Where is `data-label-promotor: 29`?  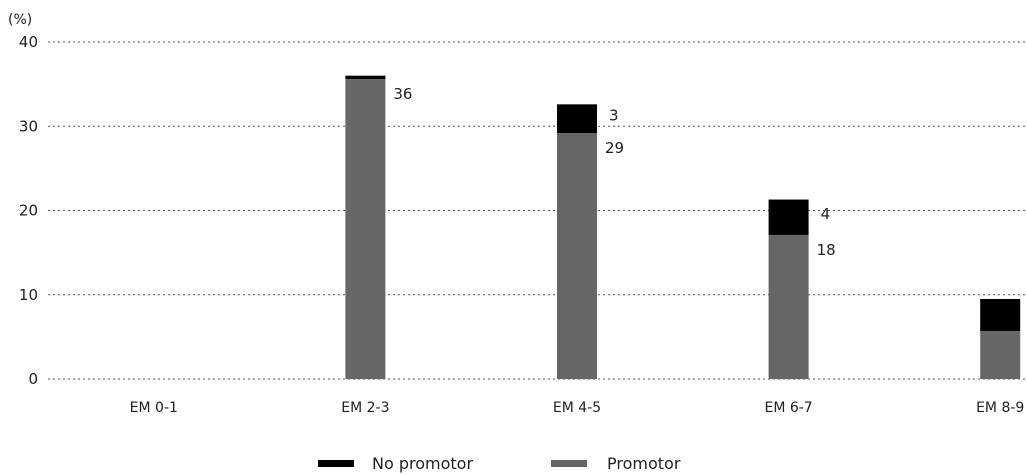
data-label-promotor: 29 is located at coordinates (614, 148).